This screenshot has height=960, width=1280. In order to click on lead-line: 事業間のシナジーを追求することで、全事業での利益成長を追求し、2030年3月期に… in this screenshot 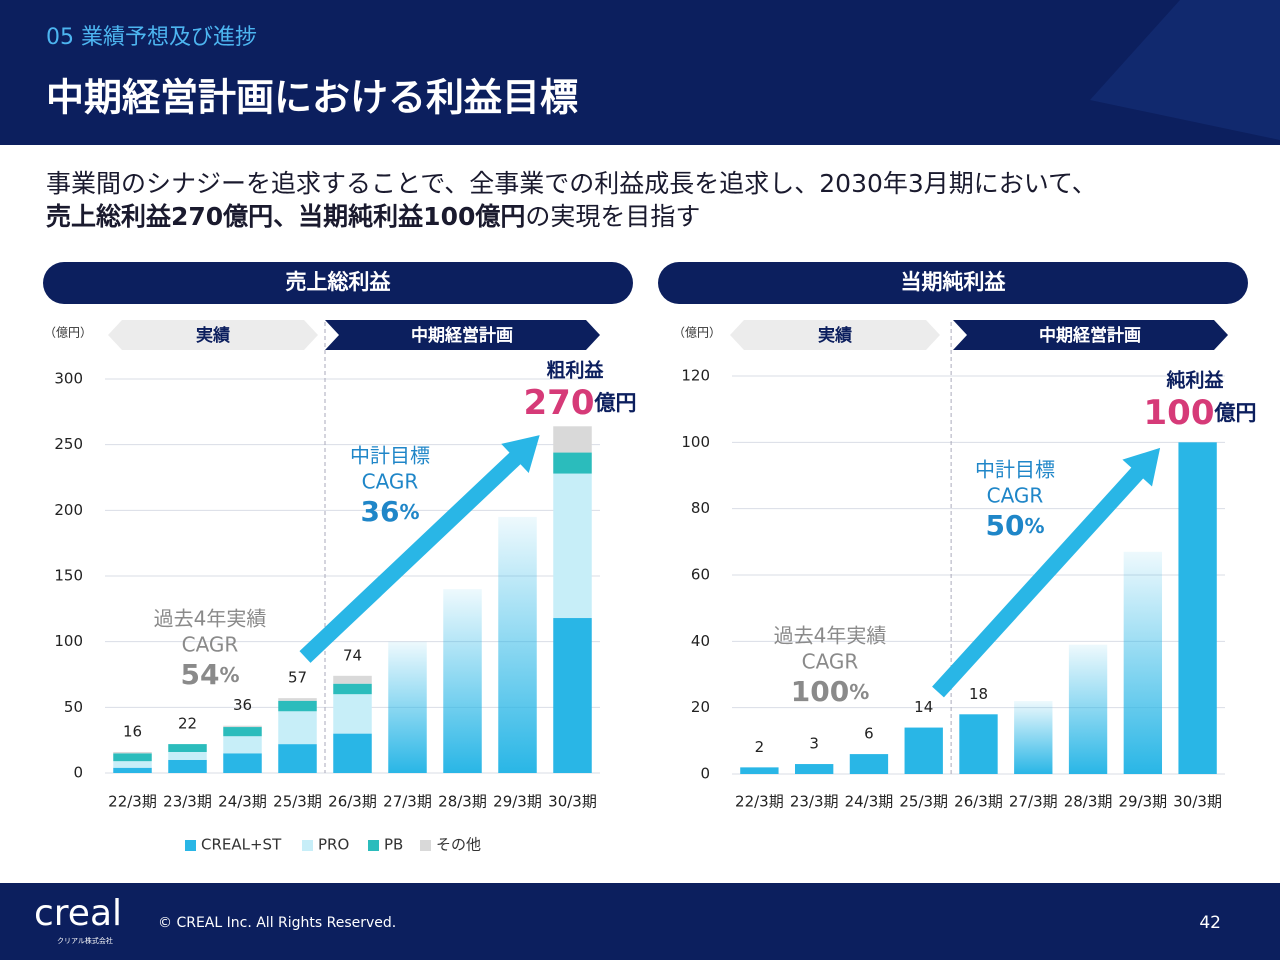, I will do `click(571, 183)`.